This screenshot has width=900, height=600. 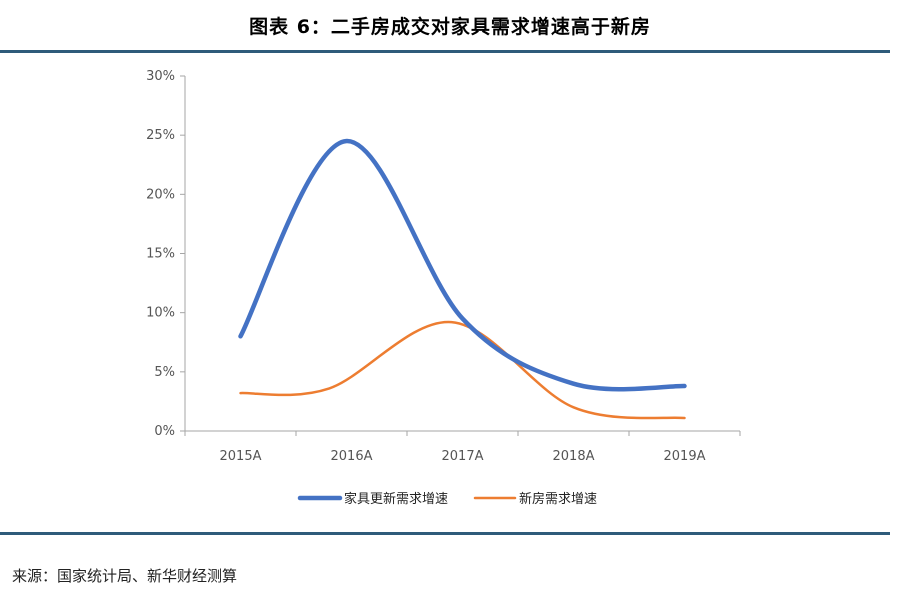 What do you see at coordinates (574, 456) in the screenshot?
I see `x-tick-label: 2018A` at bounding box center [574, 456].